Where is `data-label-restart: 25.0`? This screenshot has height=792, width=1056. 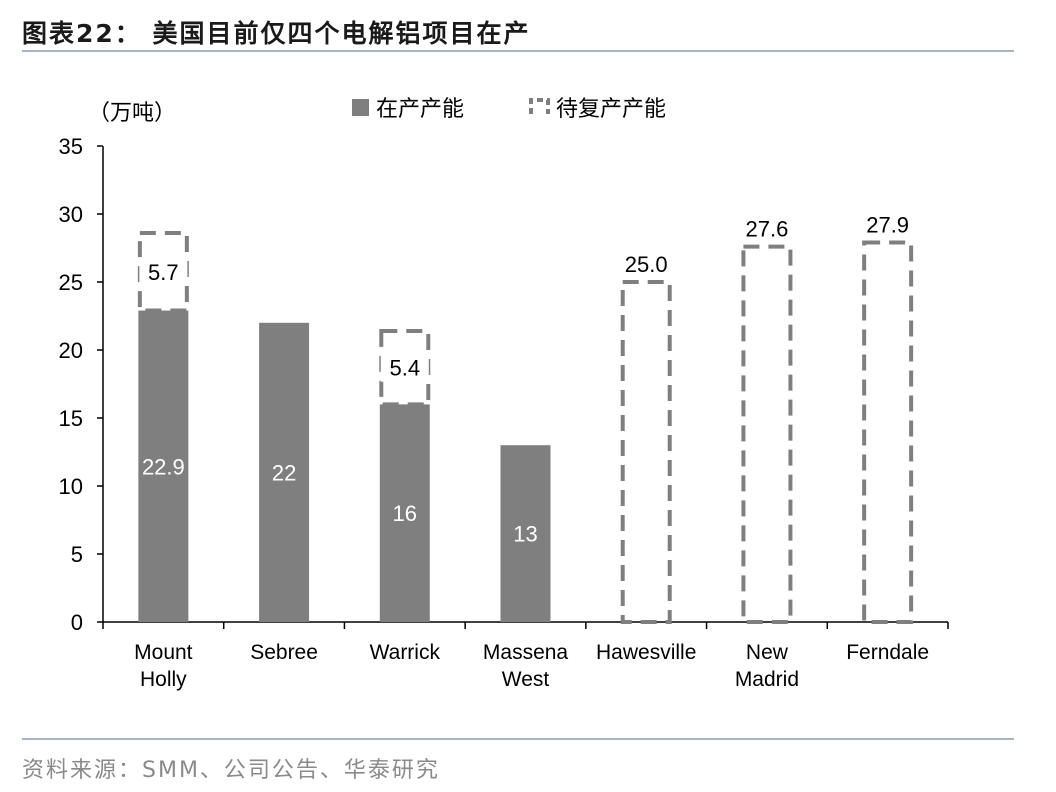 data-label-restart: 25.0 is located at coordinates (646, 264).